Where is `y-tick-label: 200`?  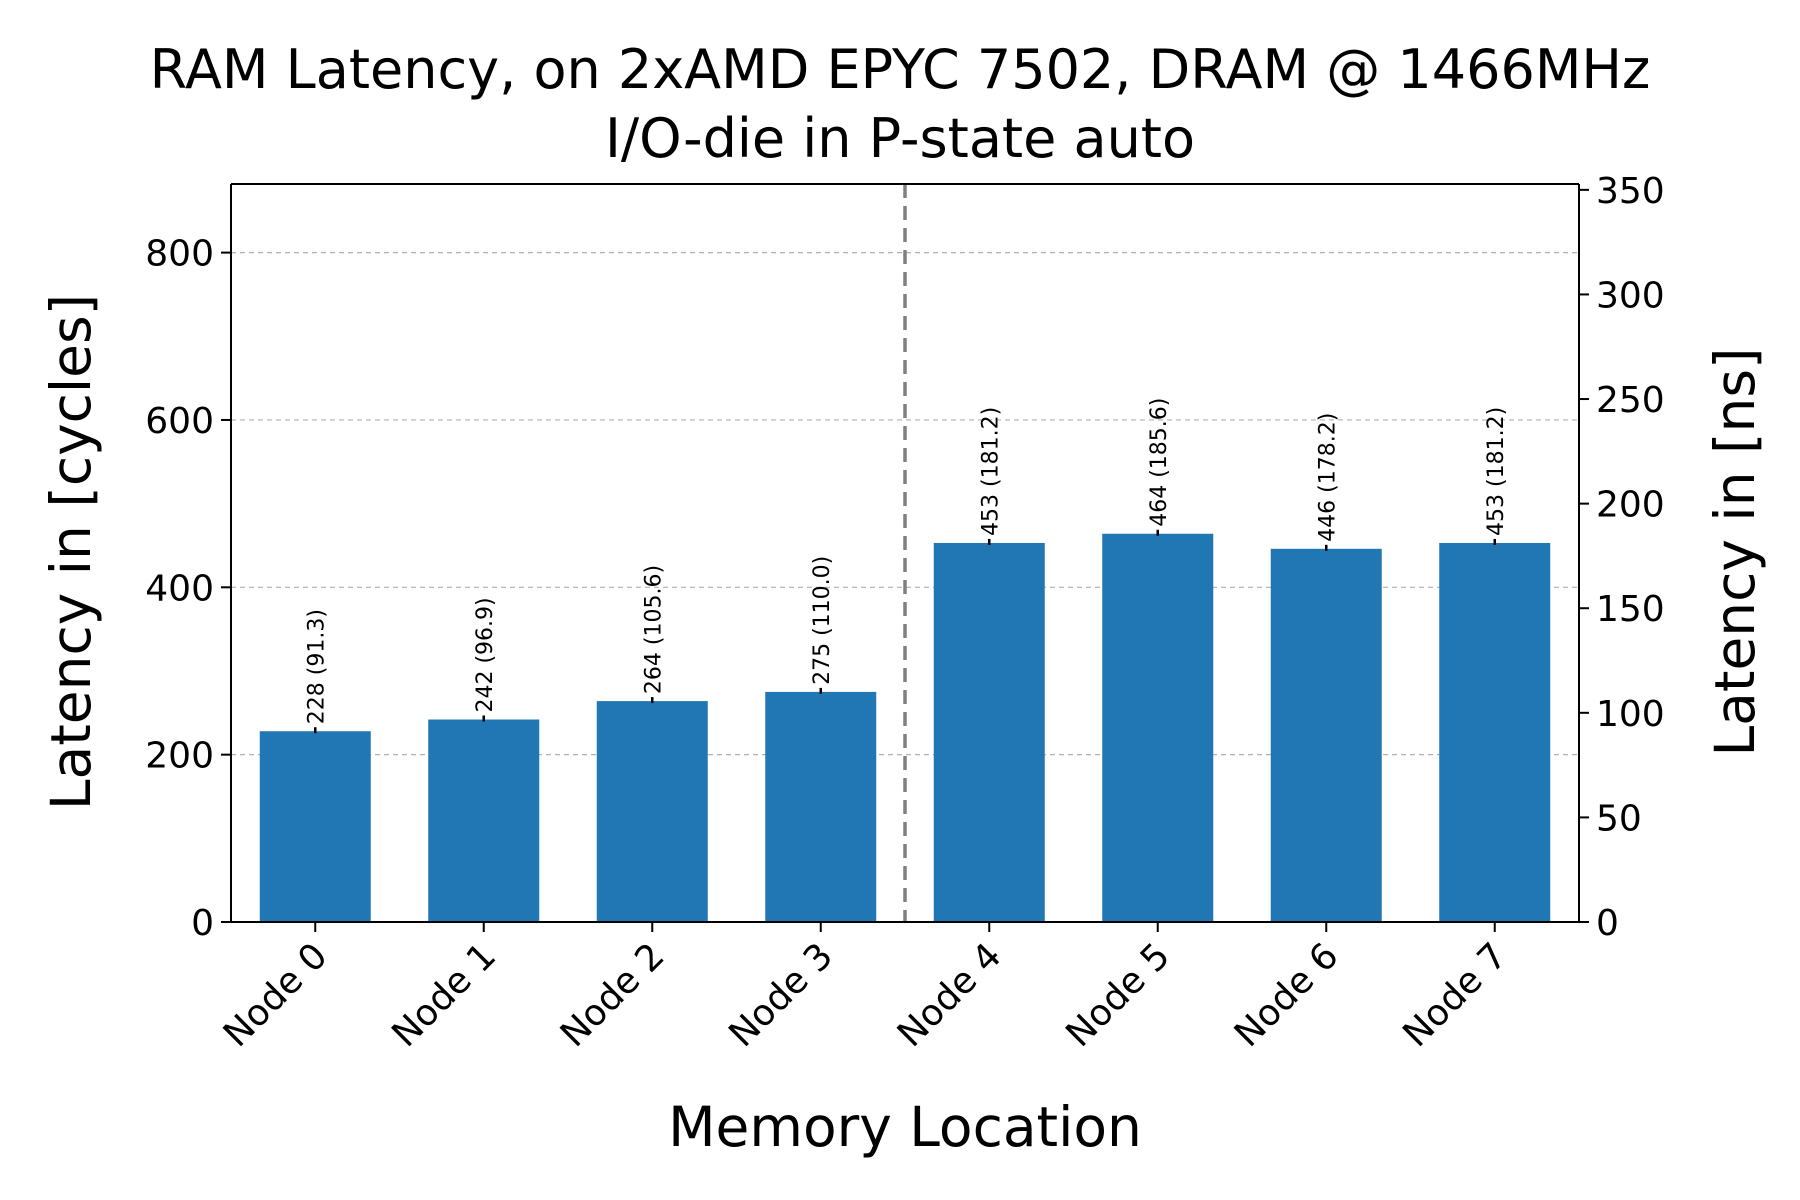
y-tick-label: 200 is located at coordinates (179, 756).